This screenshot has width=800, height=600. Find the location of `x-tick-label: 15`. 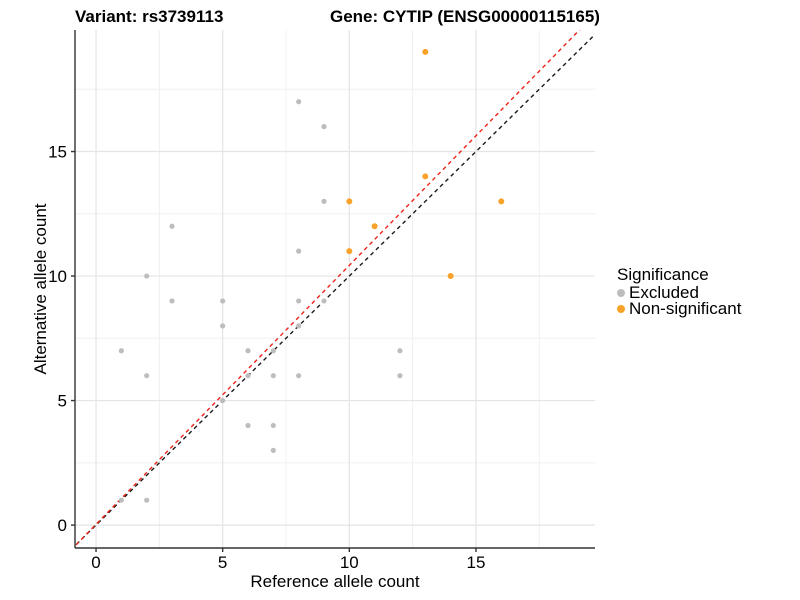

x-tick-label: 15 is located at coordinates (475, 562).